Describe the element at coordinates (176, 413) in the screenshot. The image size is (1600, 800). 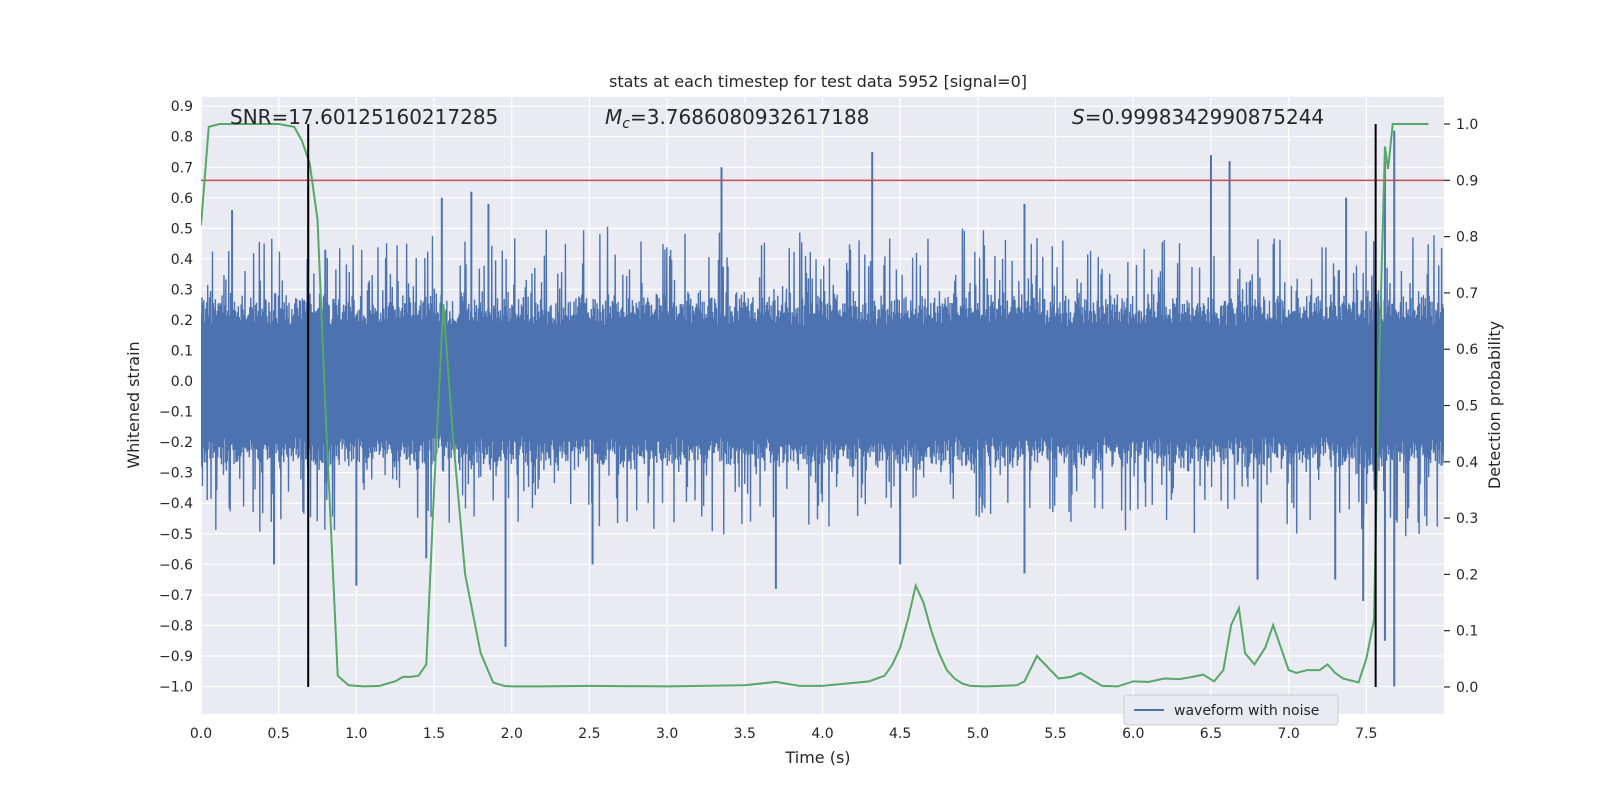
I see `y-tick-label: −0.1` at that location.